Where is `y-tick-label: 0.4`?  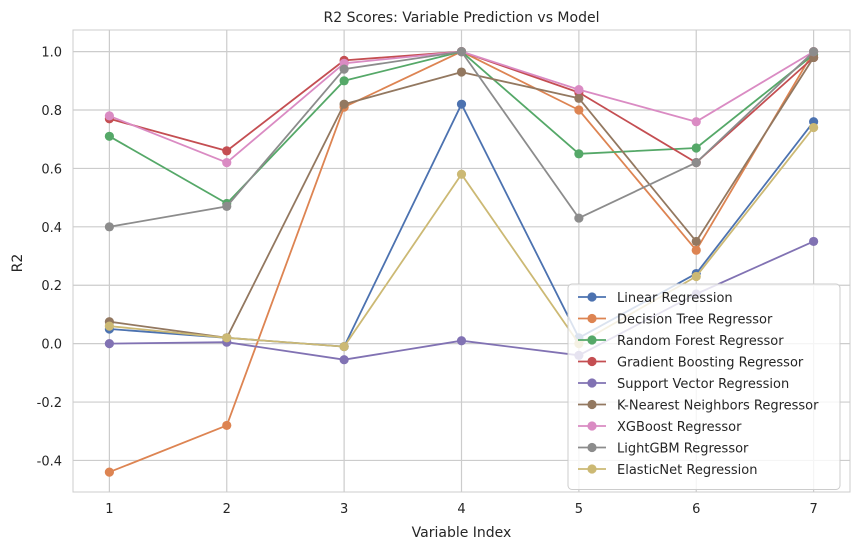
y-tick-label: 0.4 is located at coordinates (51, 228).